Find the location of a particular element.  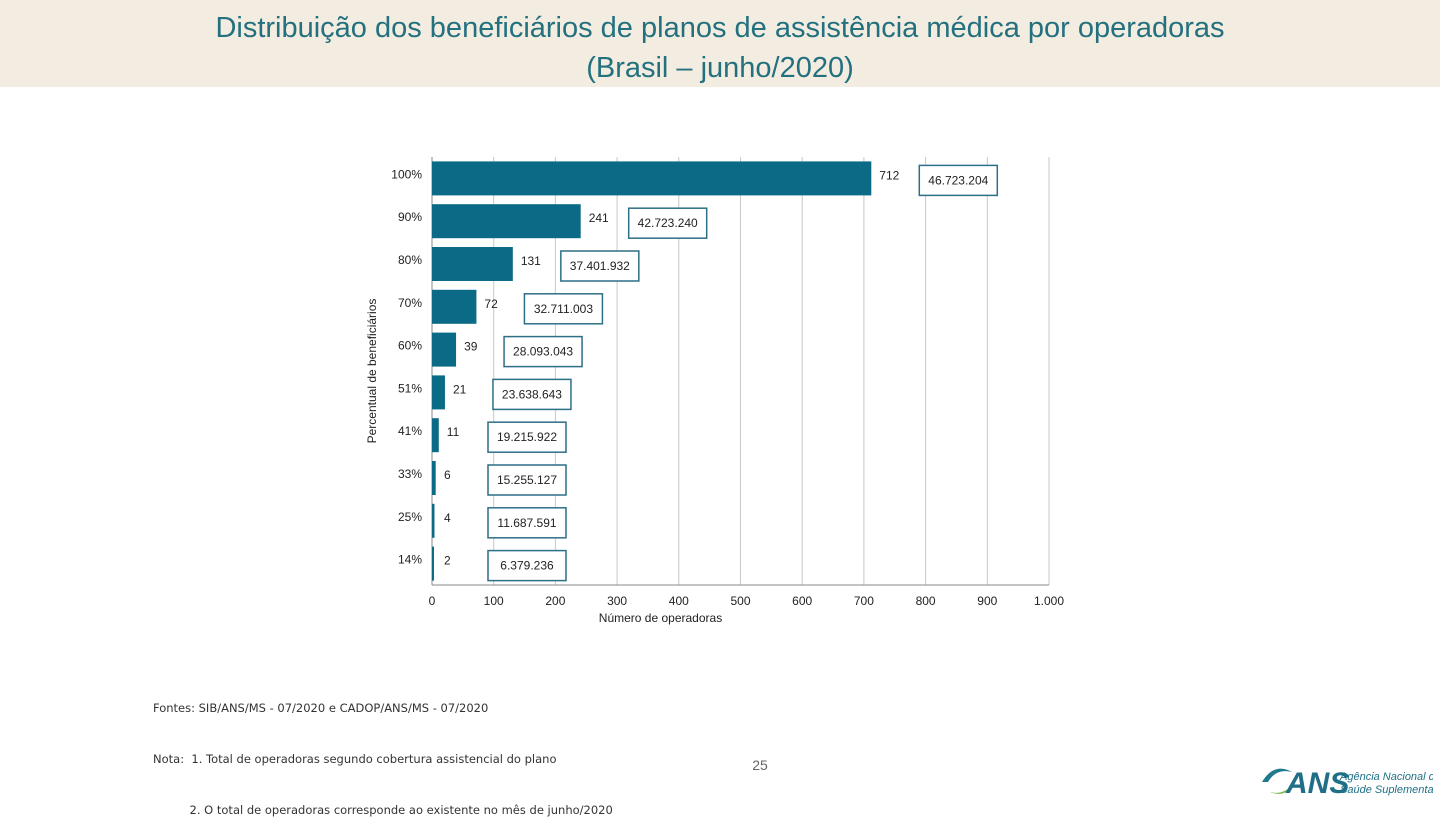

y-tick-label: 51% is located at coordinates (410, 388).